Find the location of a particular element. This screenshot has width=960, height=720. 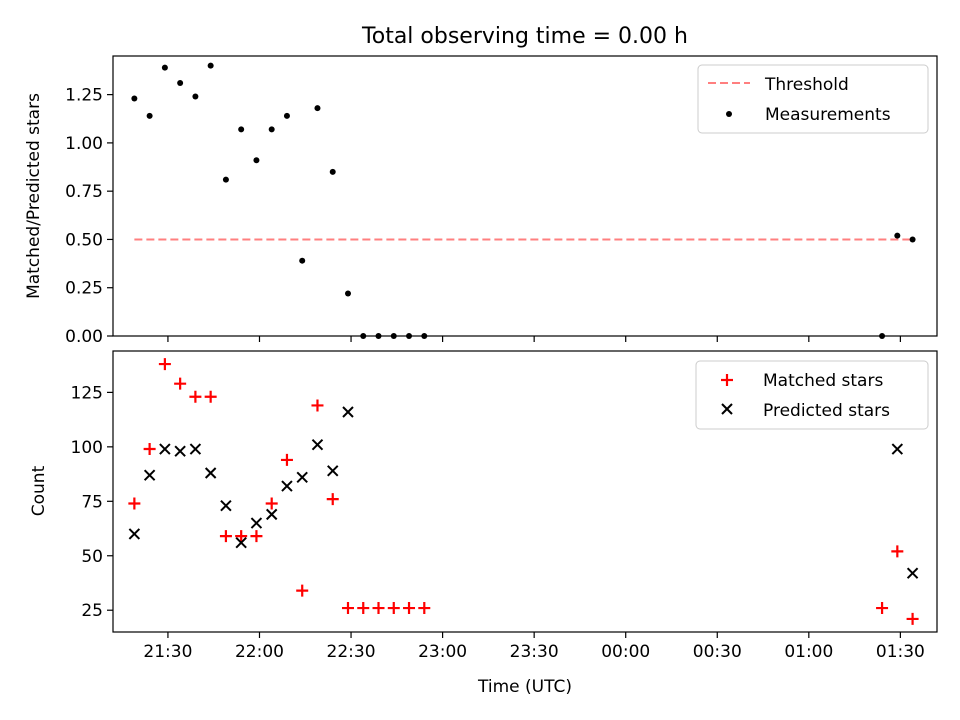

count-legend-box is located at coordinates (812, 395).